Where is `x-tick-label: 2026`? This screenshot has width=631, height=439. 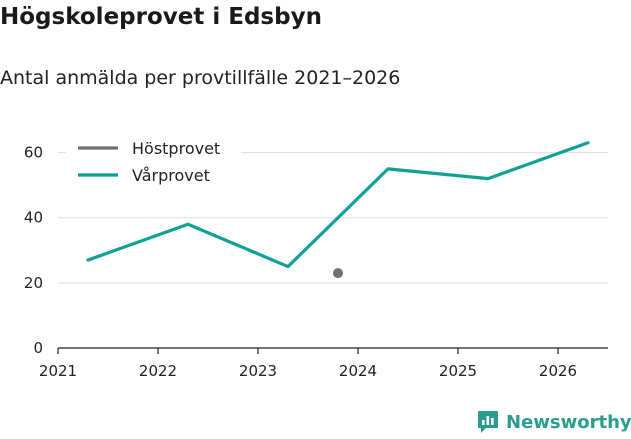 x-tick-label: 2026 is located at coordinates (558, 371).